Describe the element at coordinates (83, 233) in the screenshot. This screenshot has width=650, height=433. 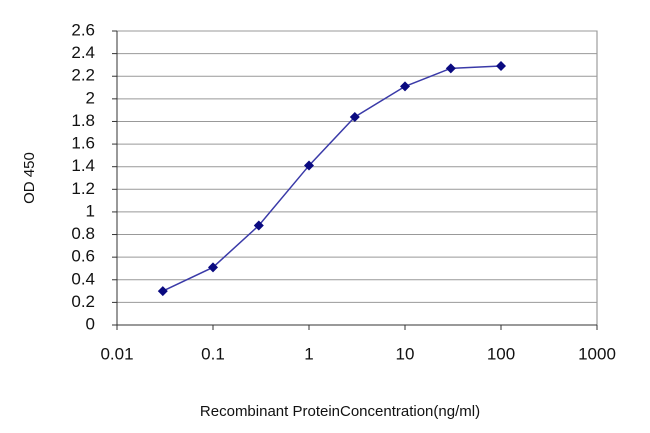
I see `y-tick-label: 0.8` at that location.